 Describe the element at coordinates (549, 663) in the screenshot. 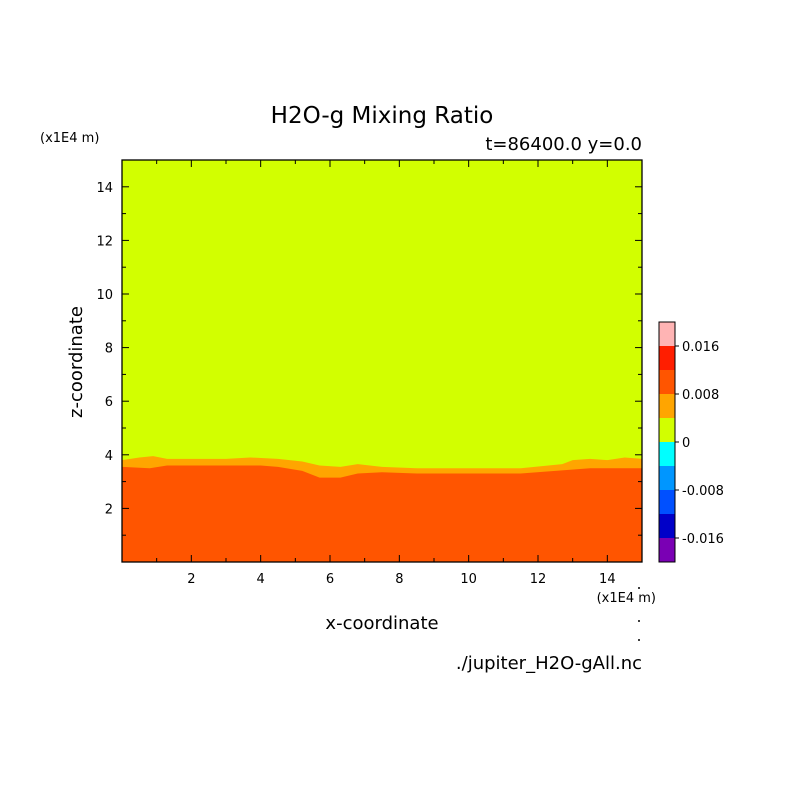

I see `source-file-label: ./jupiter_H2O-gAll.nc` at that location.